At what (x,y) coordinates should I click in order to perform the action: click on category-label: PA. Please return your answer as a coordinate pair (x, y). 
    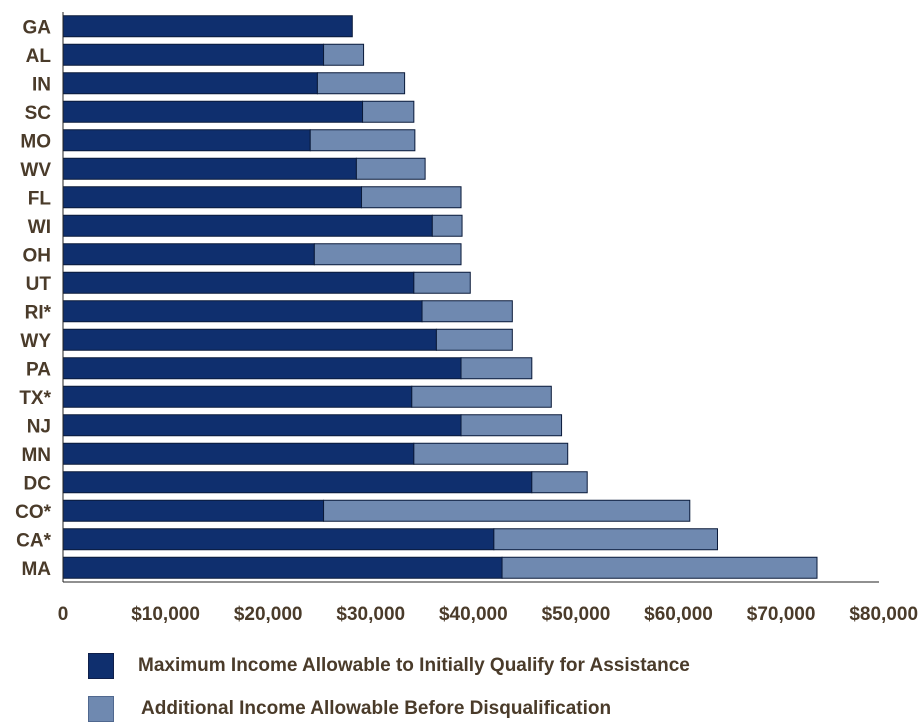
    Looking at the image, I should click on (38, 369).